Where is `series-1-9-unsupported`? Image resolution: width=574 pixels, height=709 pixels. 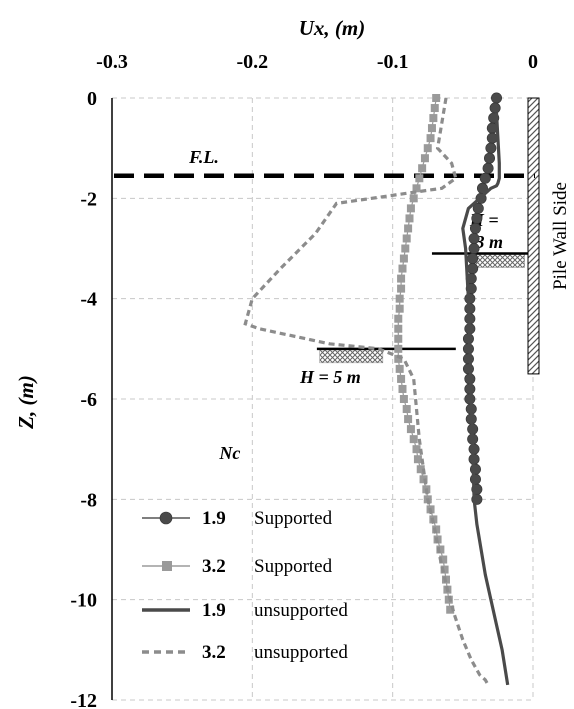 series-1-9-unsupported is located at coordinates (485, 399).